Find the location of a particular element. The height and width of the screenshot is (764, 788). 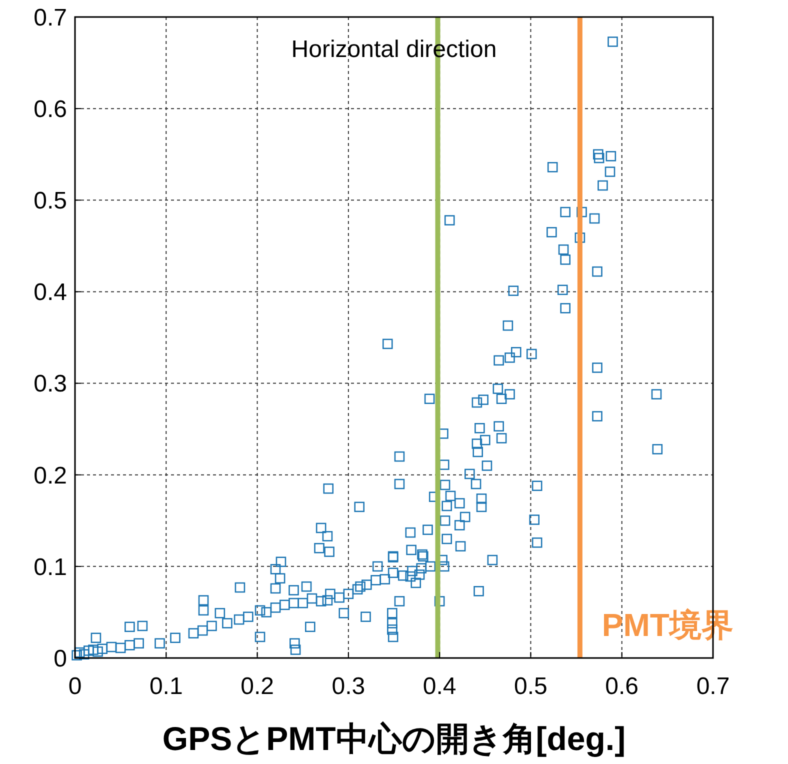

y-tick-label: 0.6 is located at coordinates (50, 109).